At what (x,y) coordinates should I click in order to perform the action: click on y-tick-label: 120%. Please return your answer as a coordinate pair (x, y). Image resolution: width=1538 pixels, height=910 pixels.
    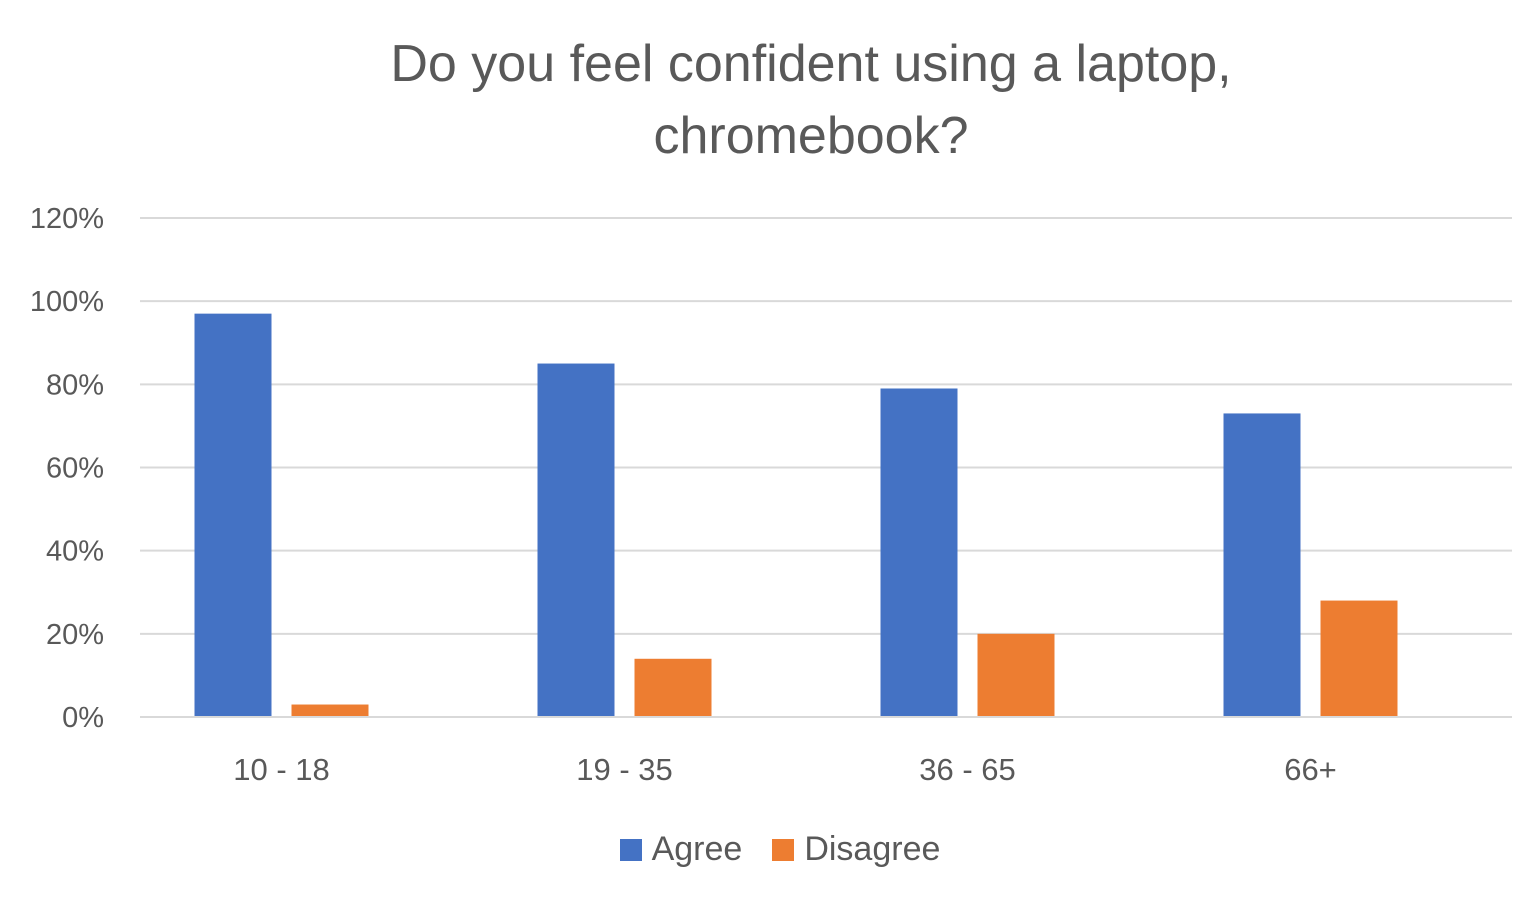
    Looking at the image, I should click on (67, 219).